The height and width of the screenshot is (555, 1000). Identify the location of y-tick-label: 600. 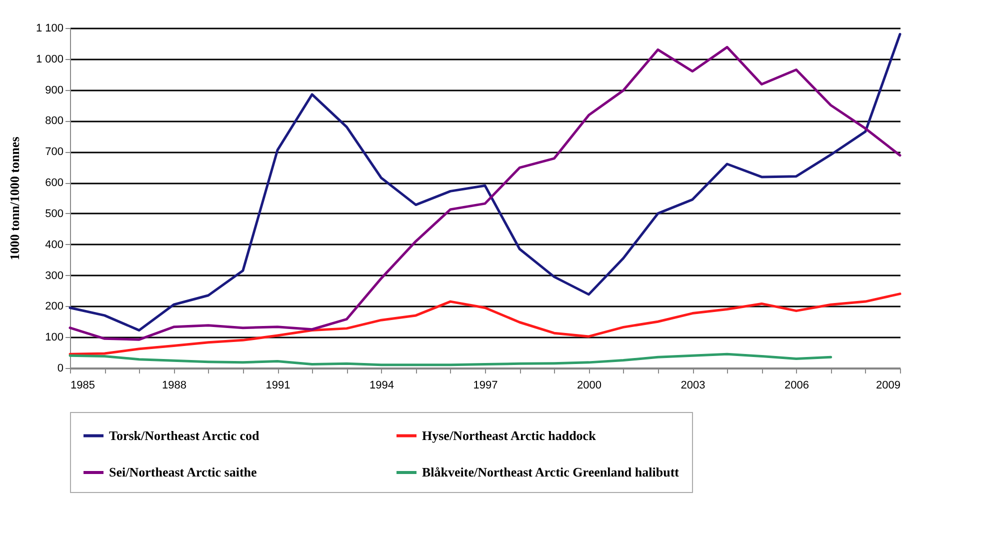
(54, 183).